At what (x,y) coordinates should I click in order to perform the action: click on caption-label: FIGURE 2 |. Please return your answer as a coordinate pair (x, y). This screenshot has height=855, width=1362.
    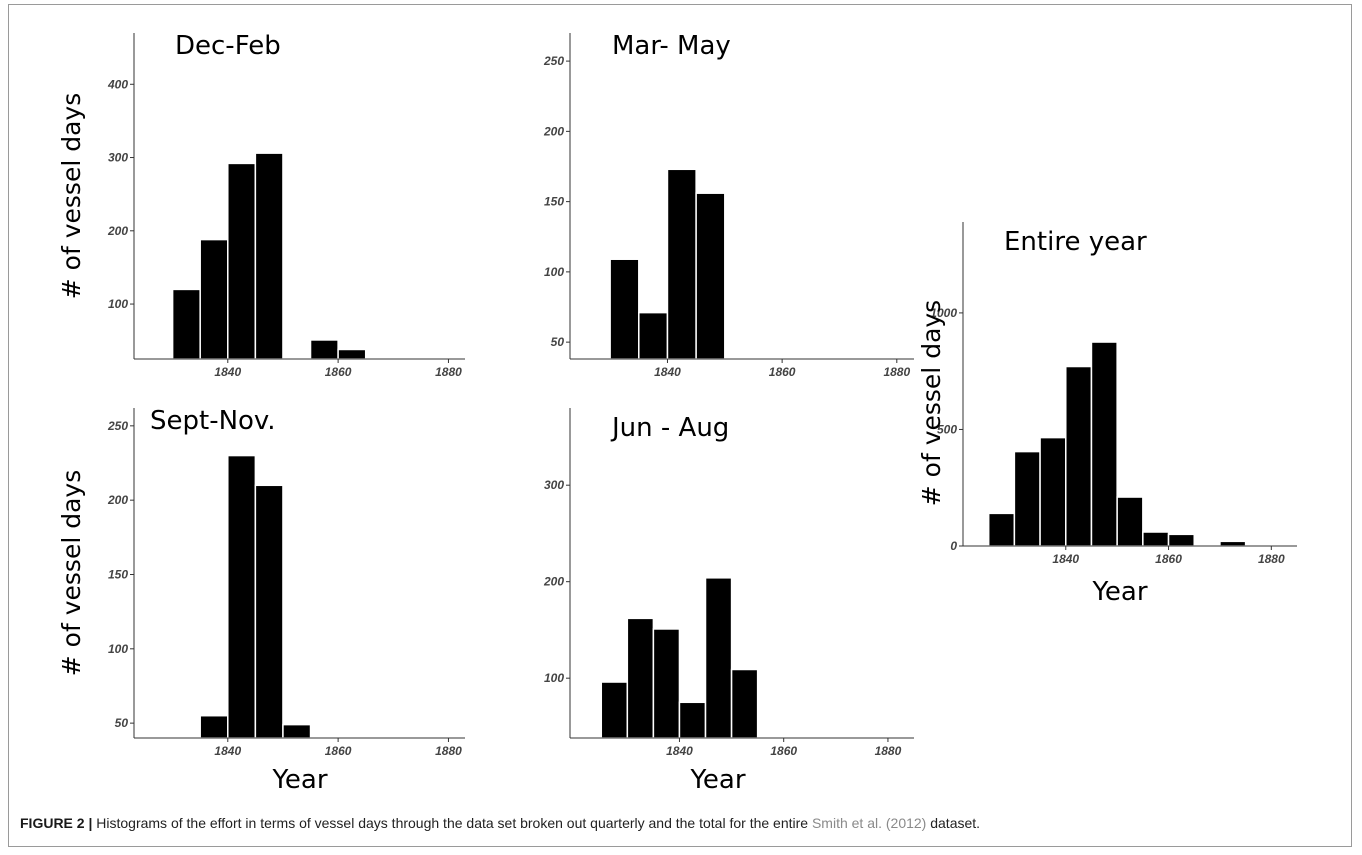
    Looking at the image, I should click on (56, 823).